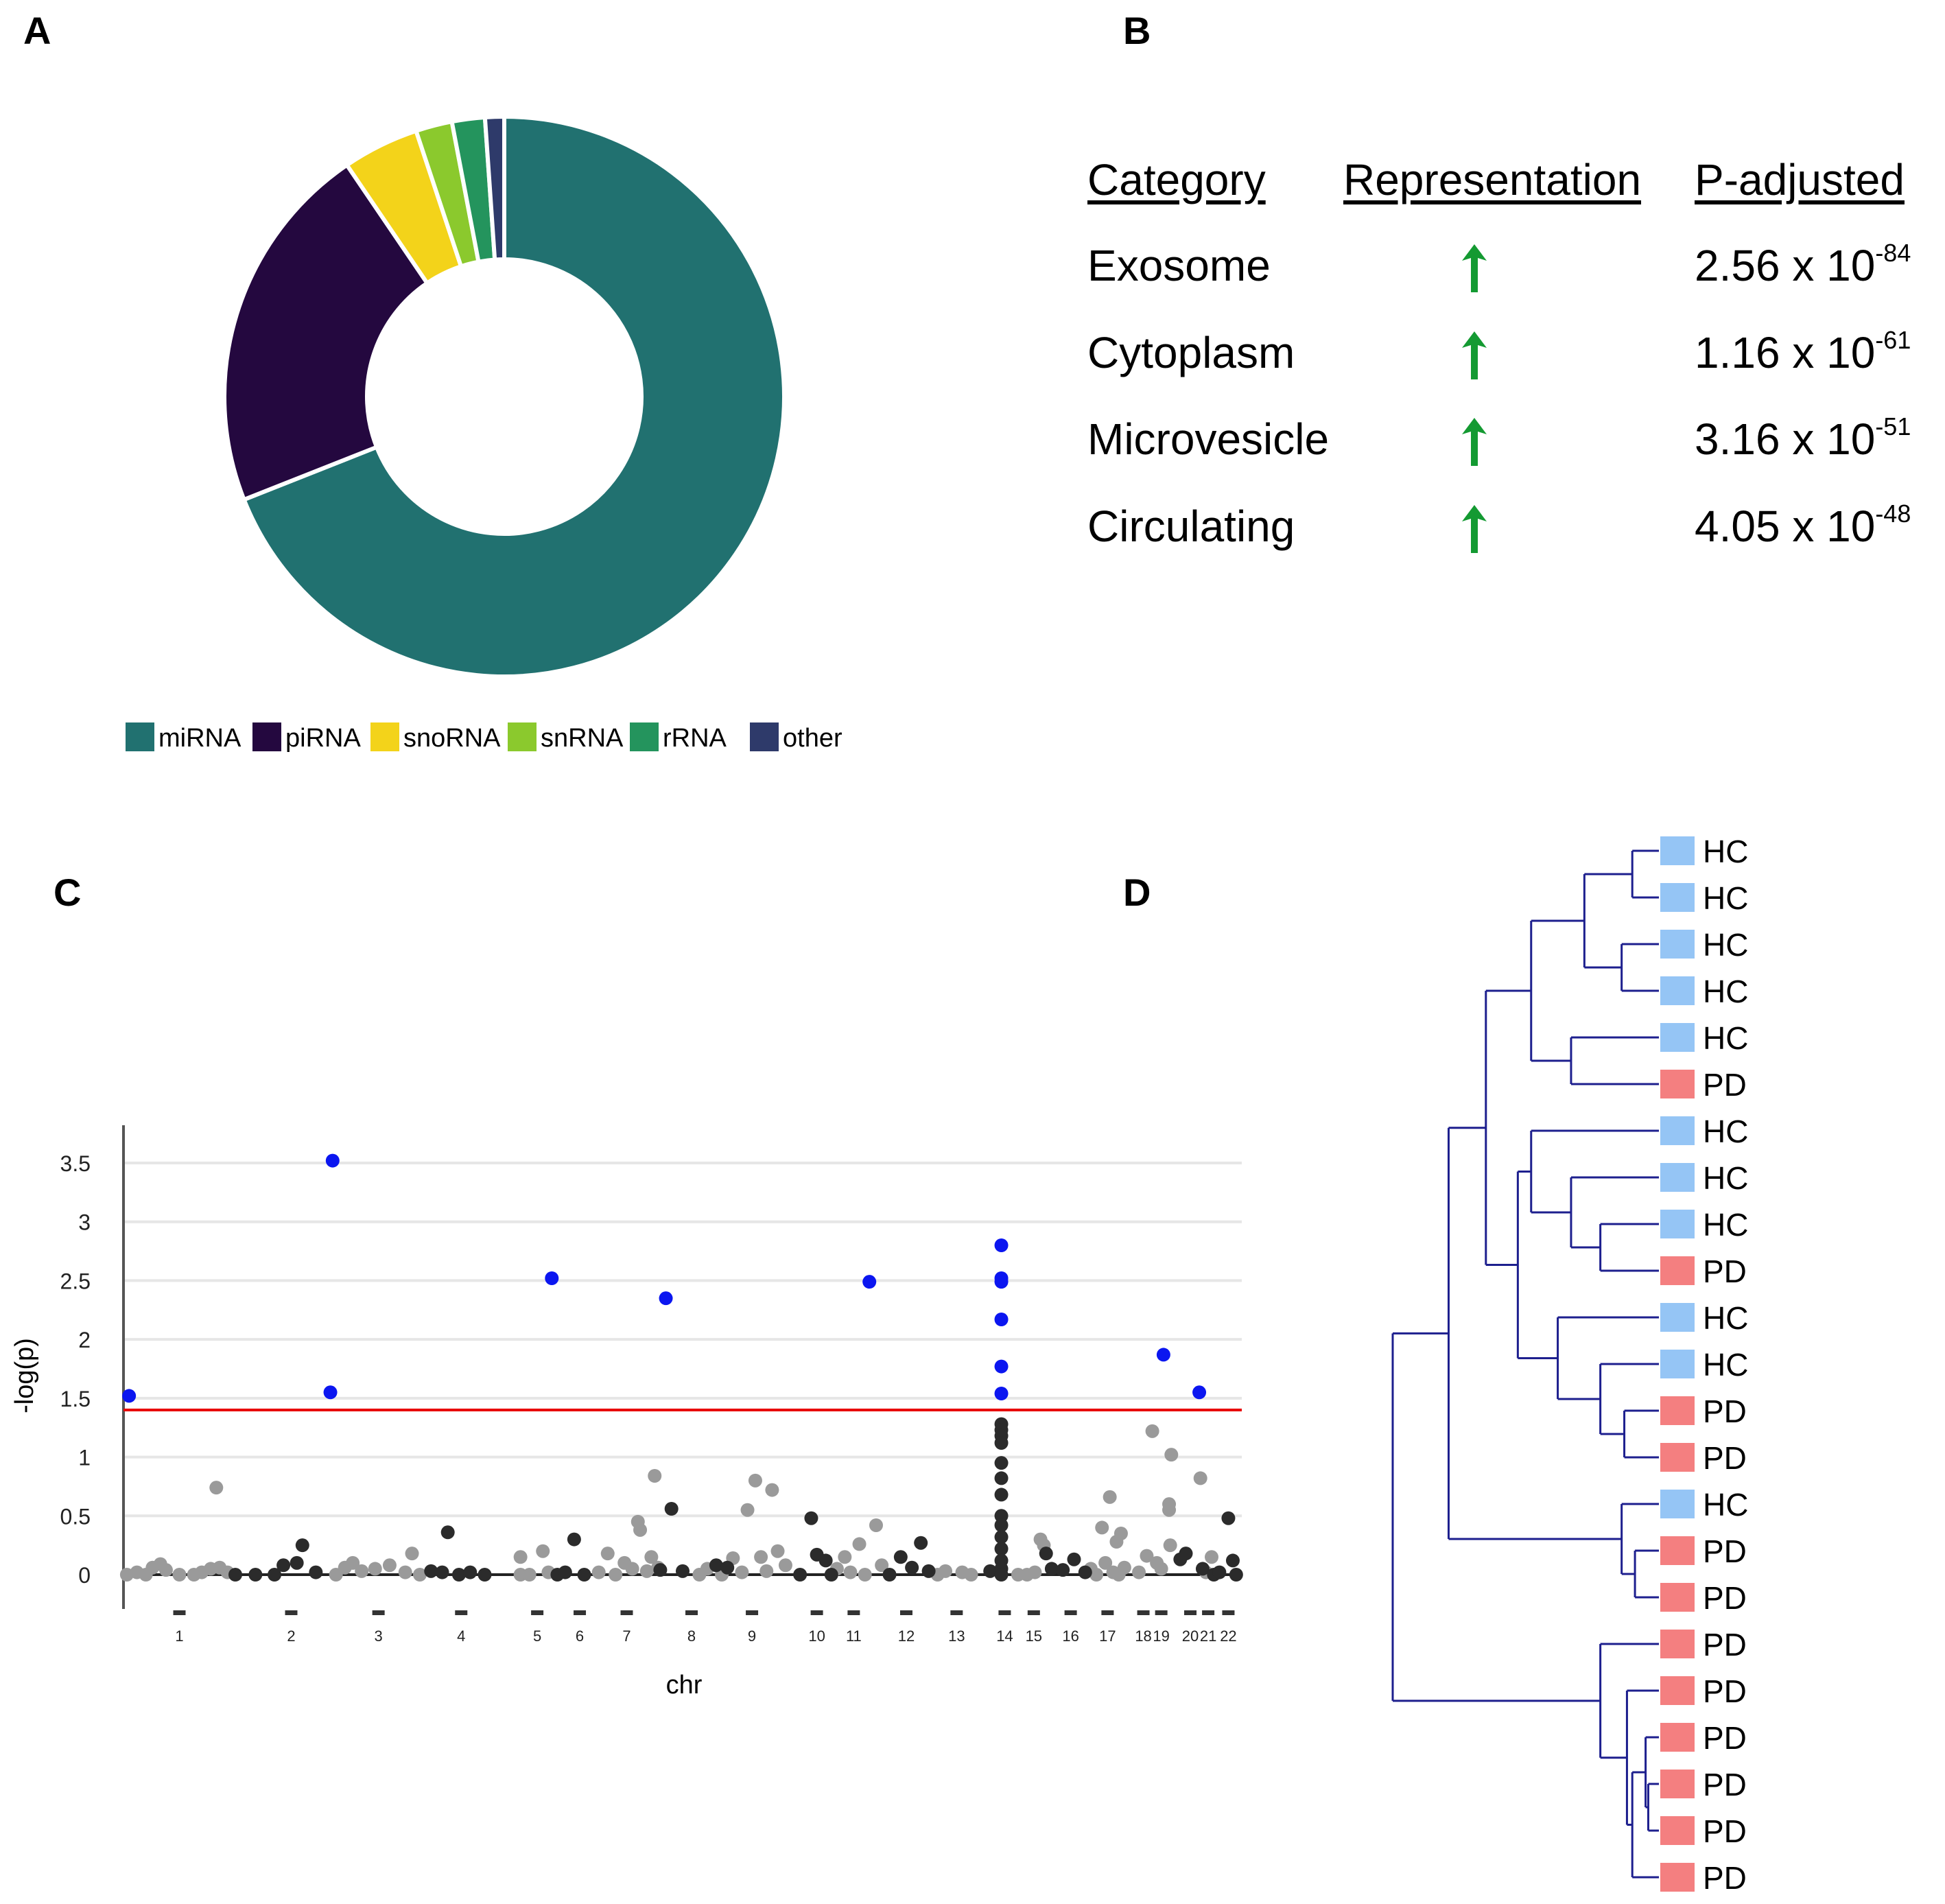 This screenshot has height=1904, width=1945. What do you see at coordinates (1191, 352) in the screenshot?
I see `category-cell: Cytoplasm` at bounding box center [1191, 352].